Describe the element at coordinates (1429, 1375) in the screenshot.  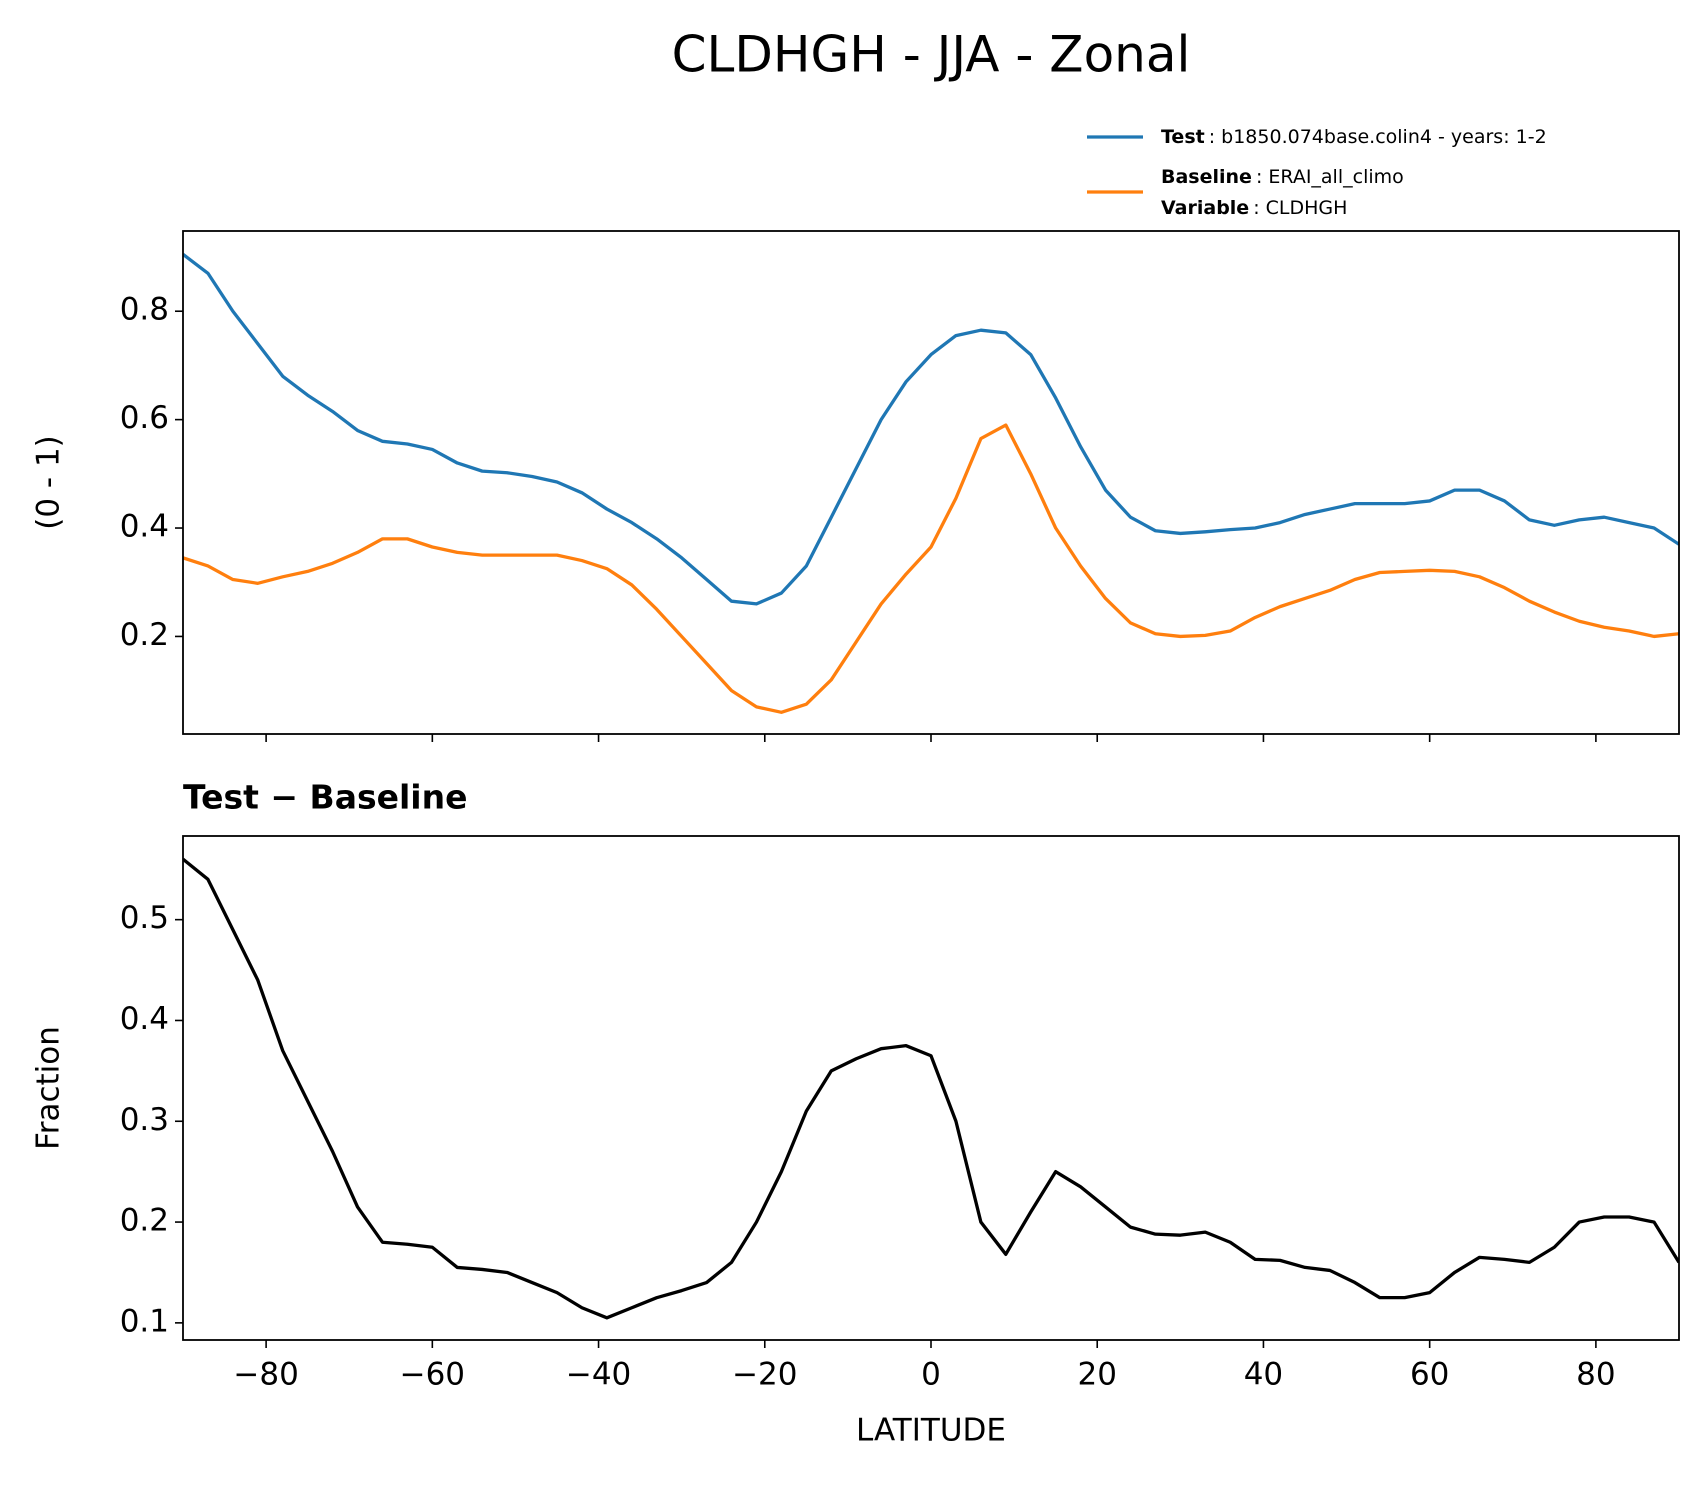
I see `x-tick-label: 60` at that location.